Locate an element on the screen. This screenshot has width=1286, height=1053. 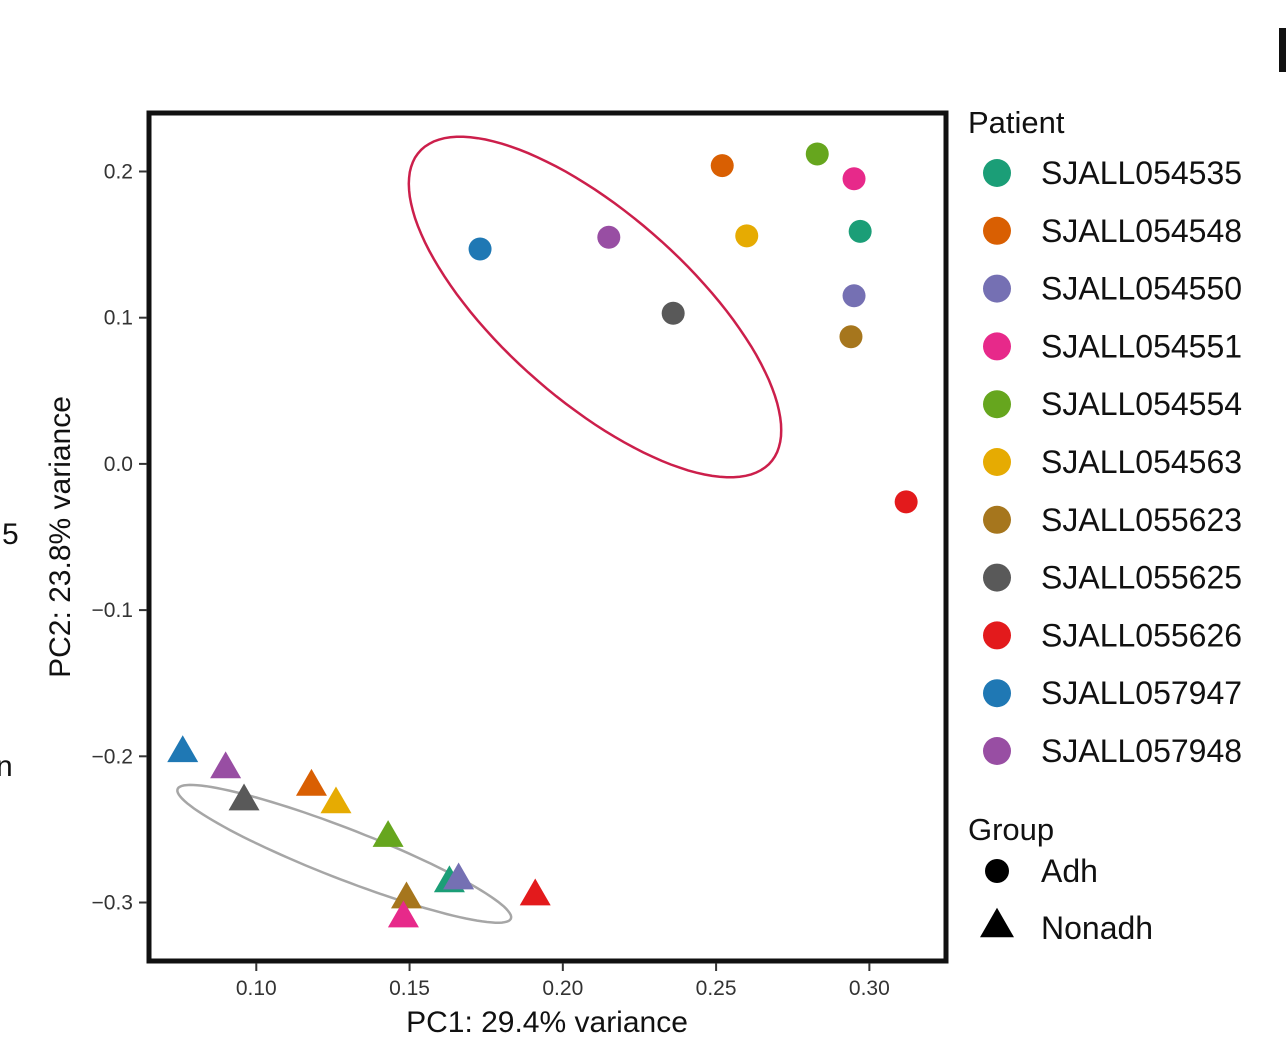
legend-key-SJALL054551 is located at coordinates (997, 346).